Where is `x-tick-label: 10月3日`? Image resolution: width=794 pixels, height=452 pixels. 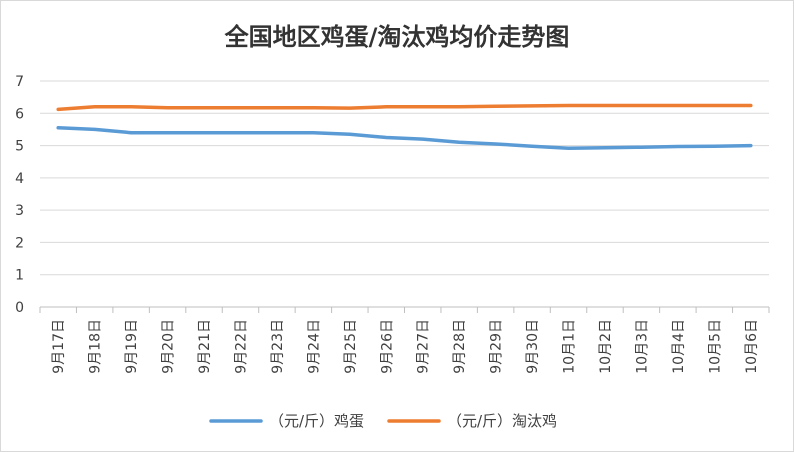
x-tick-label: 10月3日 is located at coordinates (642, 346).